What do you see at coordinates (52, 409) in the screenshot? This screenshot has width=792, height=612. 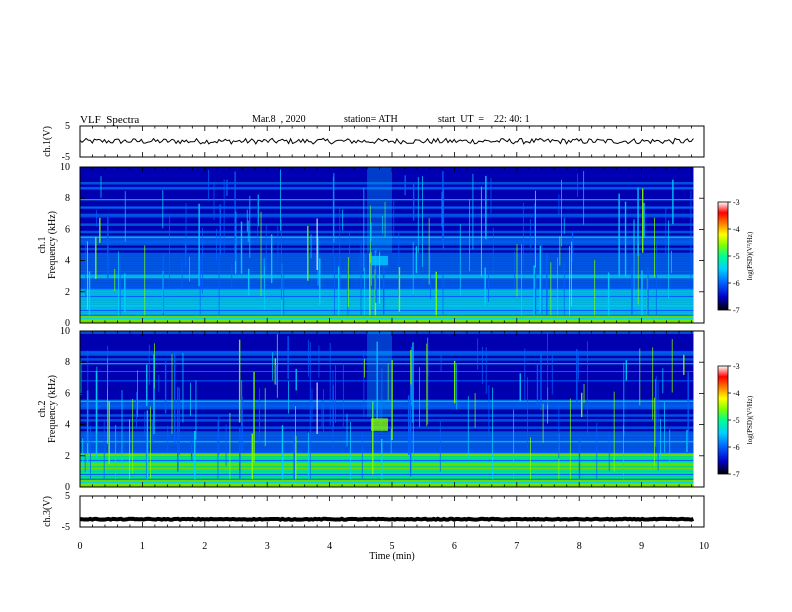 I see `ch2-spectrogram-ylabel: Frequency (kHz)` at bounding box center [52, 409].